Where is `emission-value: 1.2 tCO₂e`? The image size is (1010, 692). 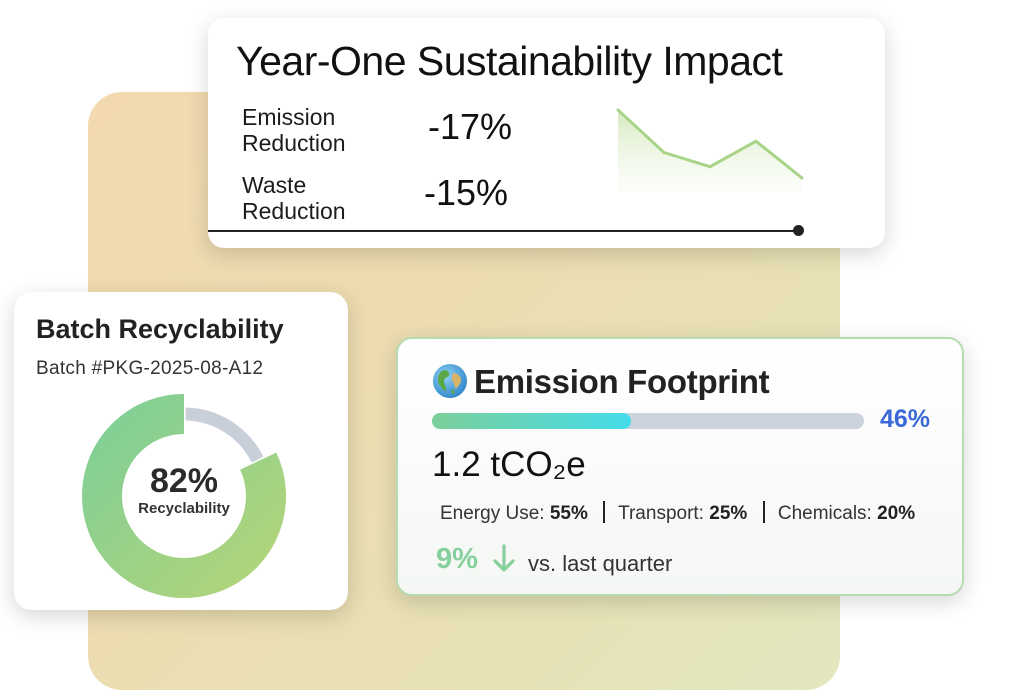 emission-value: 1.2 tCO₂e is located at coordinates (509, 464).